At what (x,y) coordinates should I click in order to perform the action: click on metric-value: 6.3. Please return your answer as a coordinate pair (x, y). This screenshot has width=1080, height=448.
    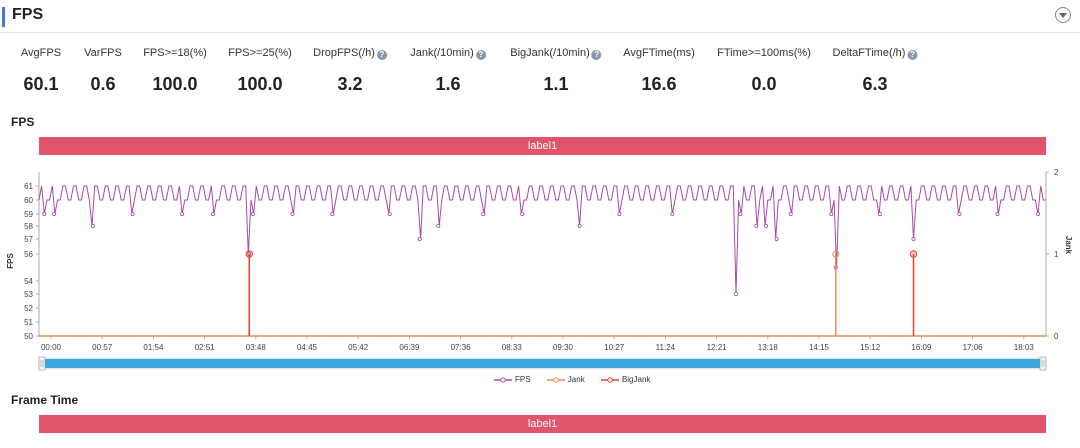
    Looking at the image, I should click on (875, 84).